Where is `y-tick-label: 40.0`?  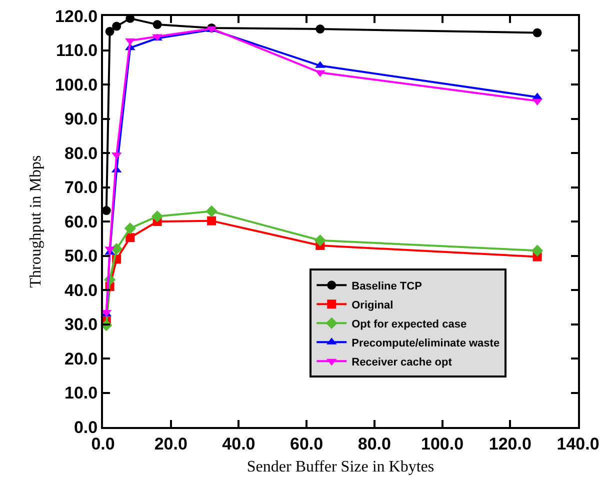
y-tick-label: 40.0 is located at coordinates (81, 290).